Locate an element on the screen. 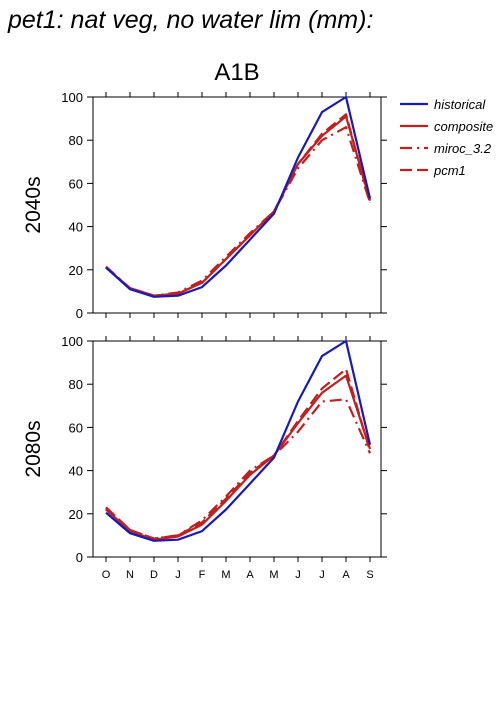 The height and width of the screenshot is (709, 501). series-line-pcm1-2040s is located at coordinates (238, 205).